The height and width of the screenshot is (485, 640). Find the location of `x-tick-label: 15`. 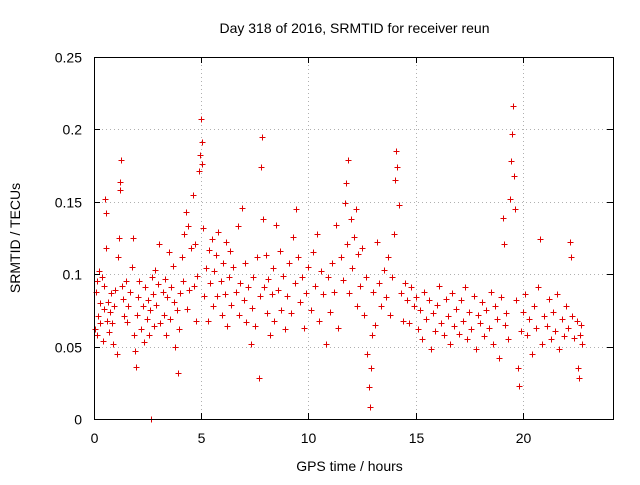

x-tick-label: 15 is located at coordinates (417, 438).